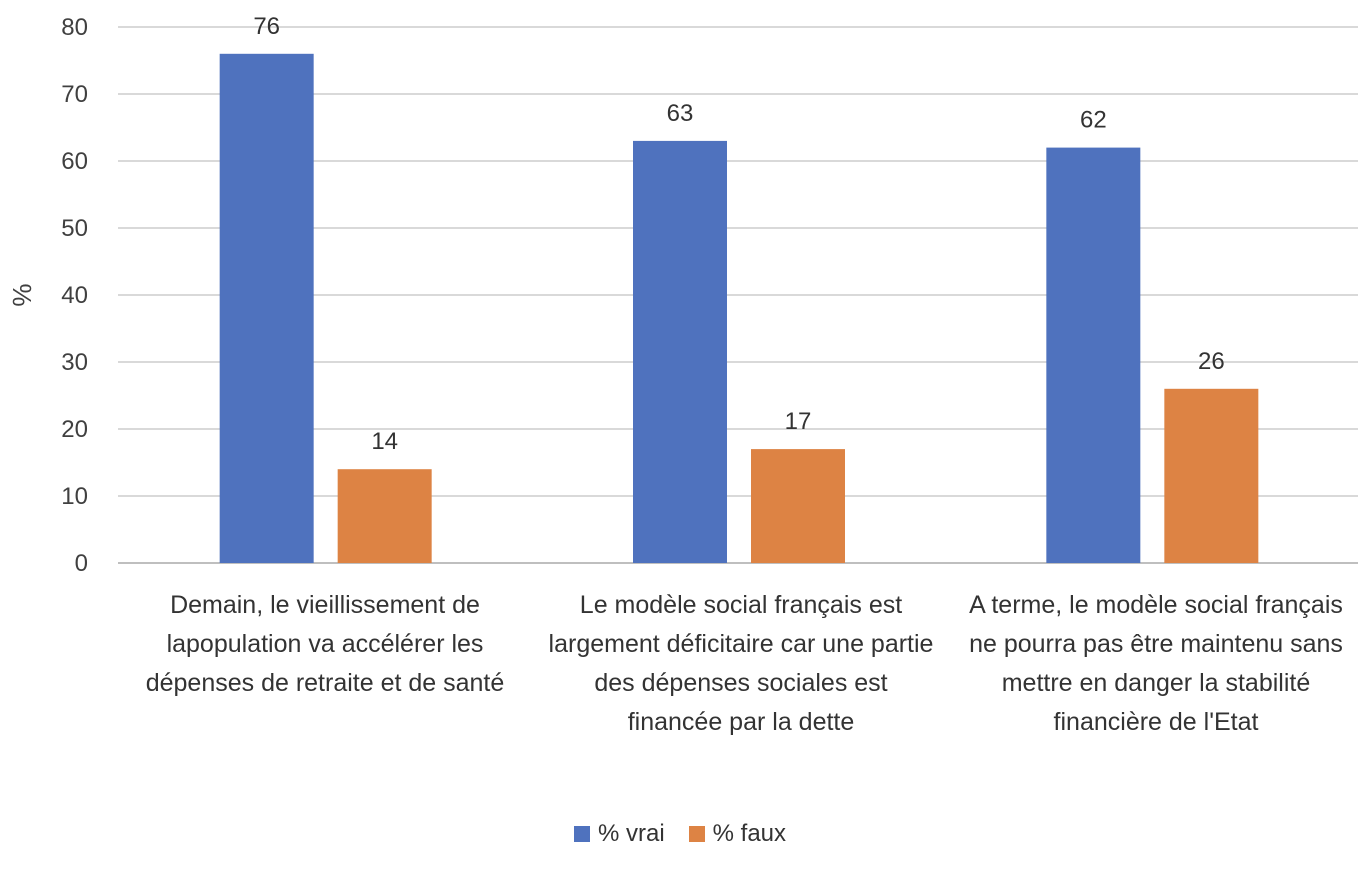  Describe the element at coordinates (696, 834) in the screenshot. I see `legend-swatch-faux` at that location.